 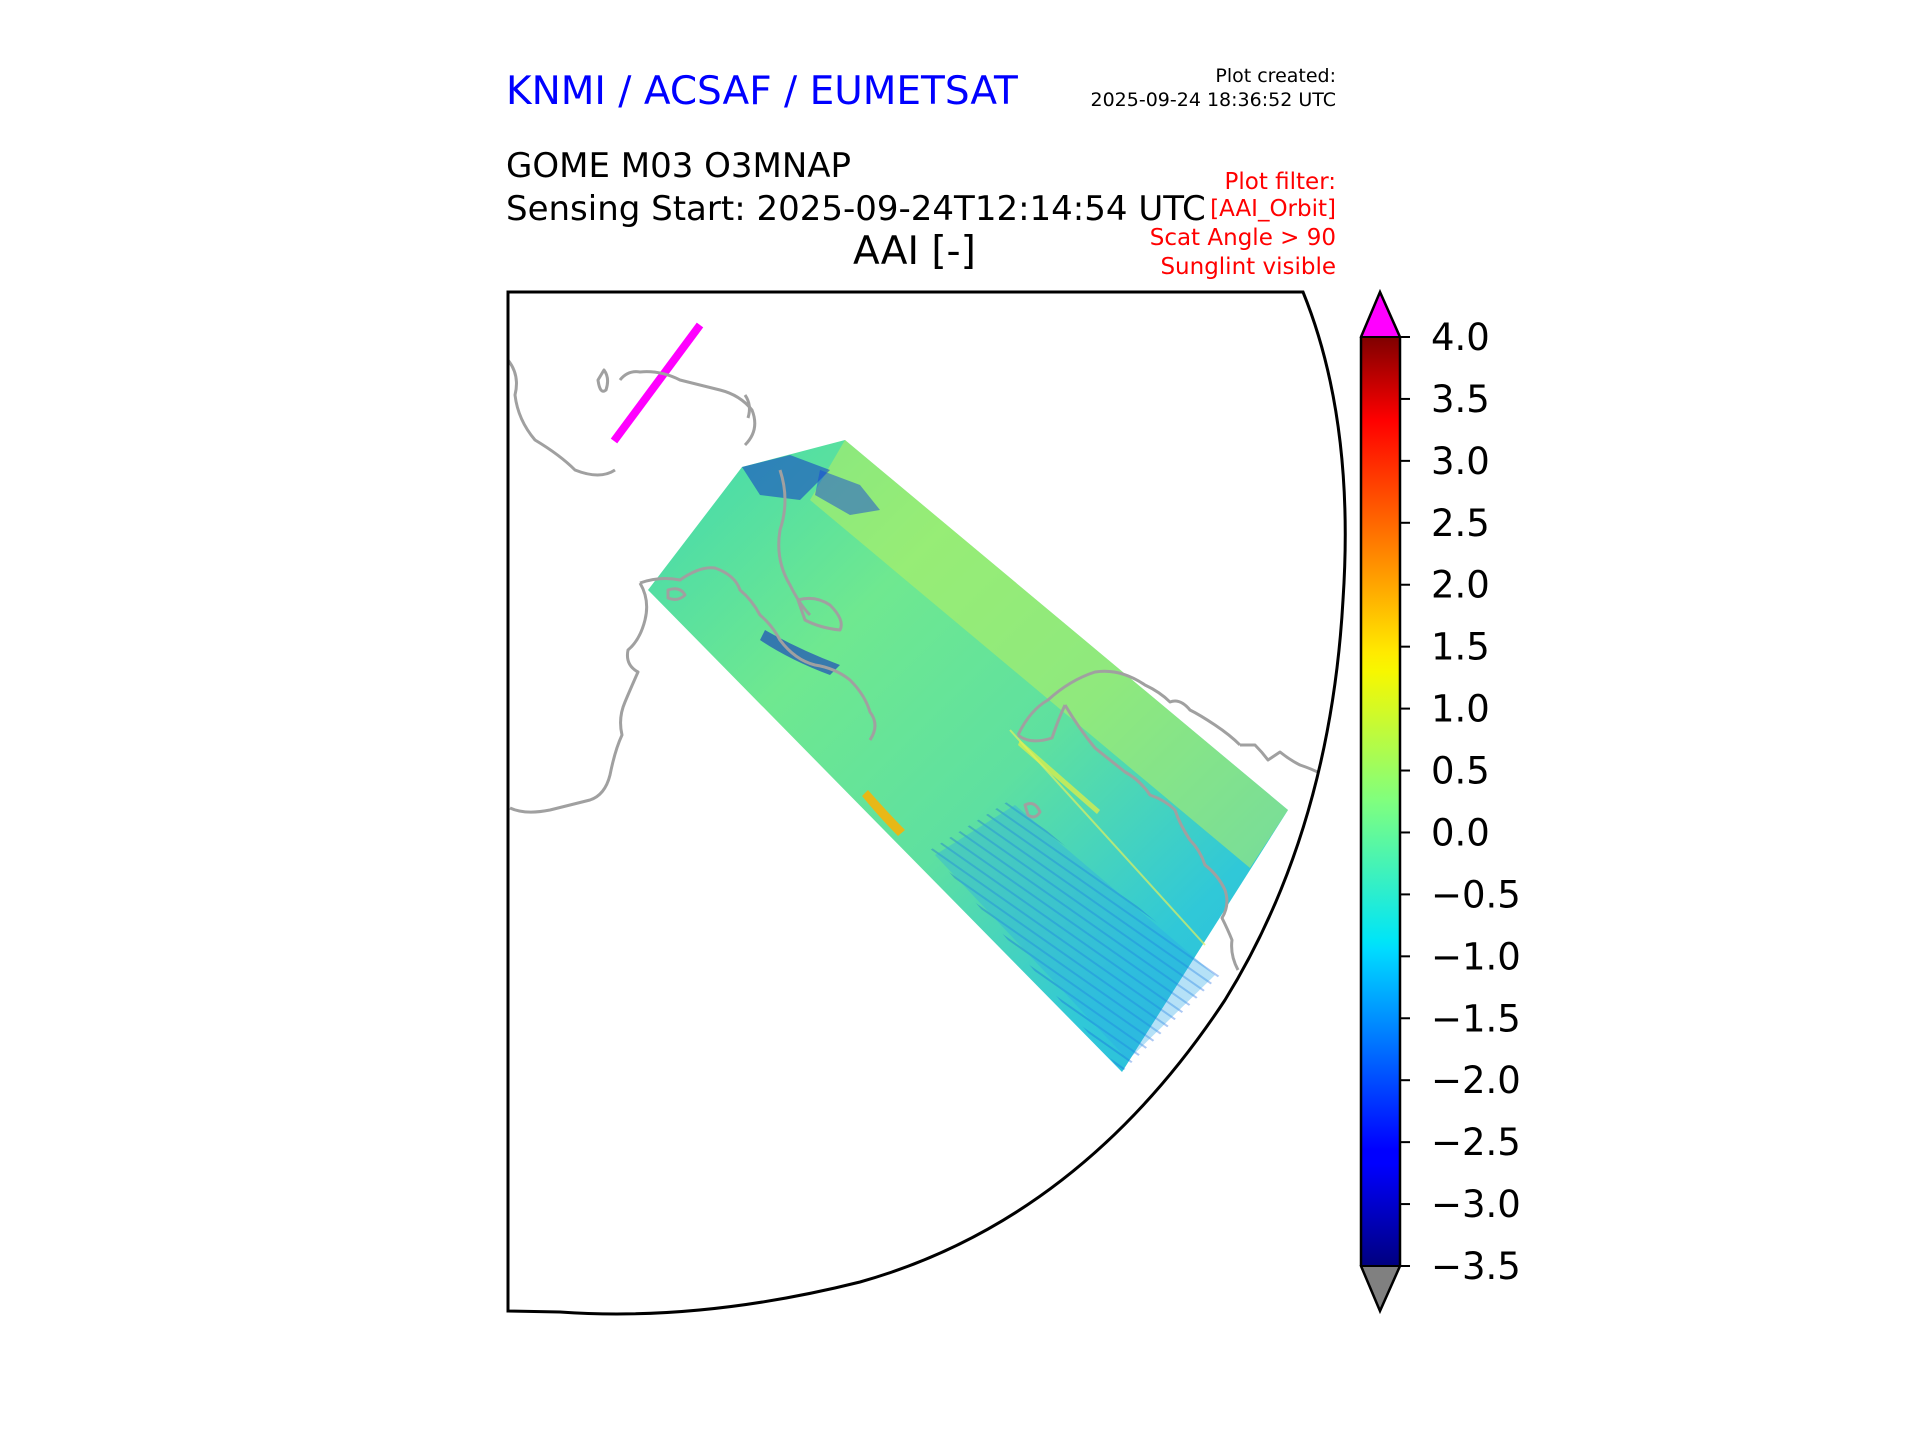 I want to click on plot-filter-line-3: Sunglint visible, so click(x=1248, y=267).